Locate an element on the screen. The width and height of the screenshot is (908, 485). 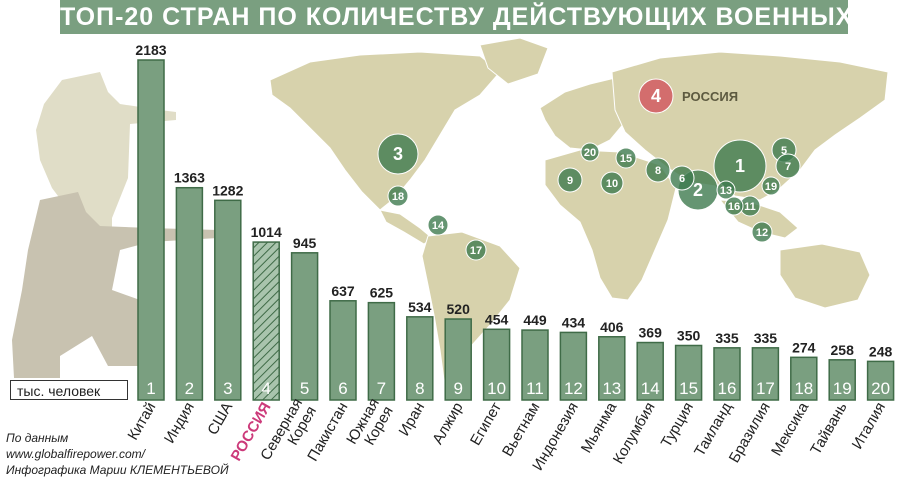
data-label-15: 350 is located at coordinates (689, 335).